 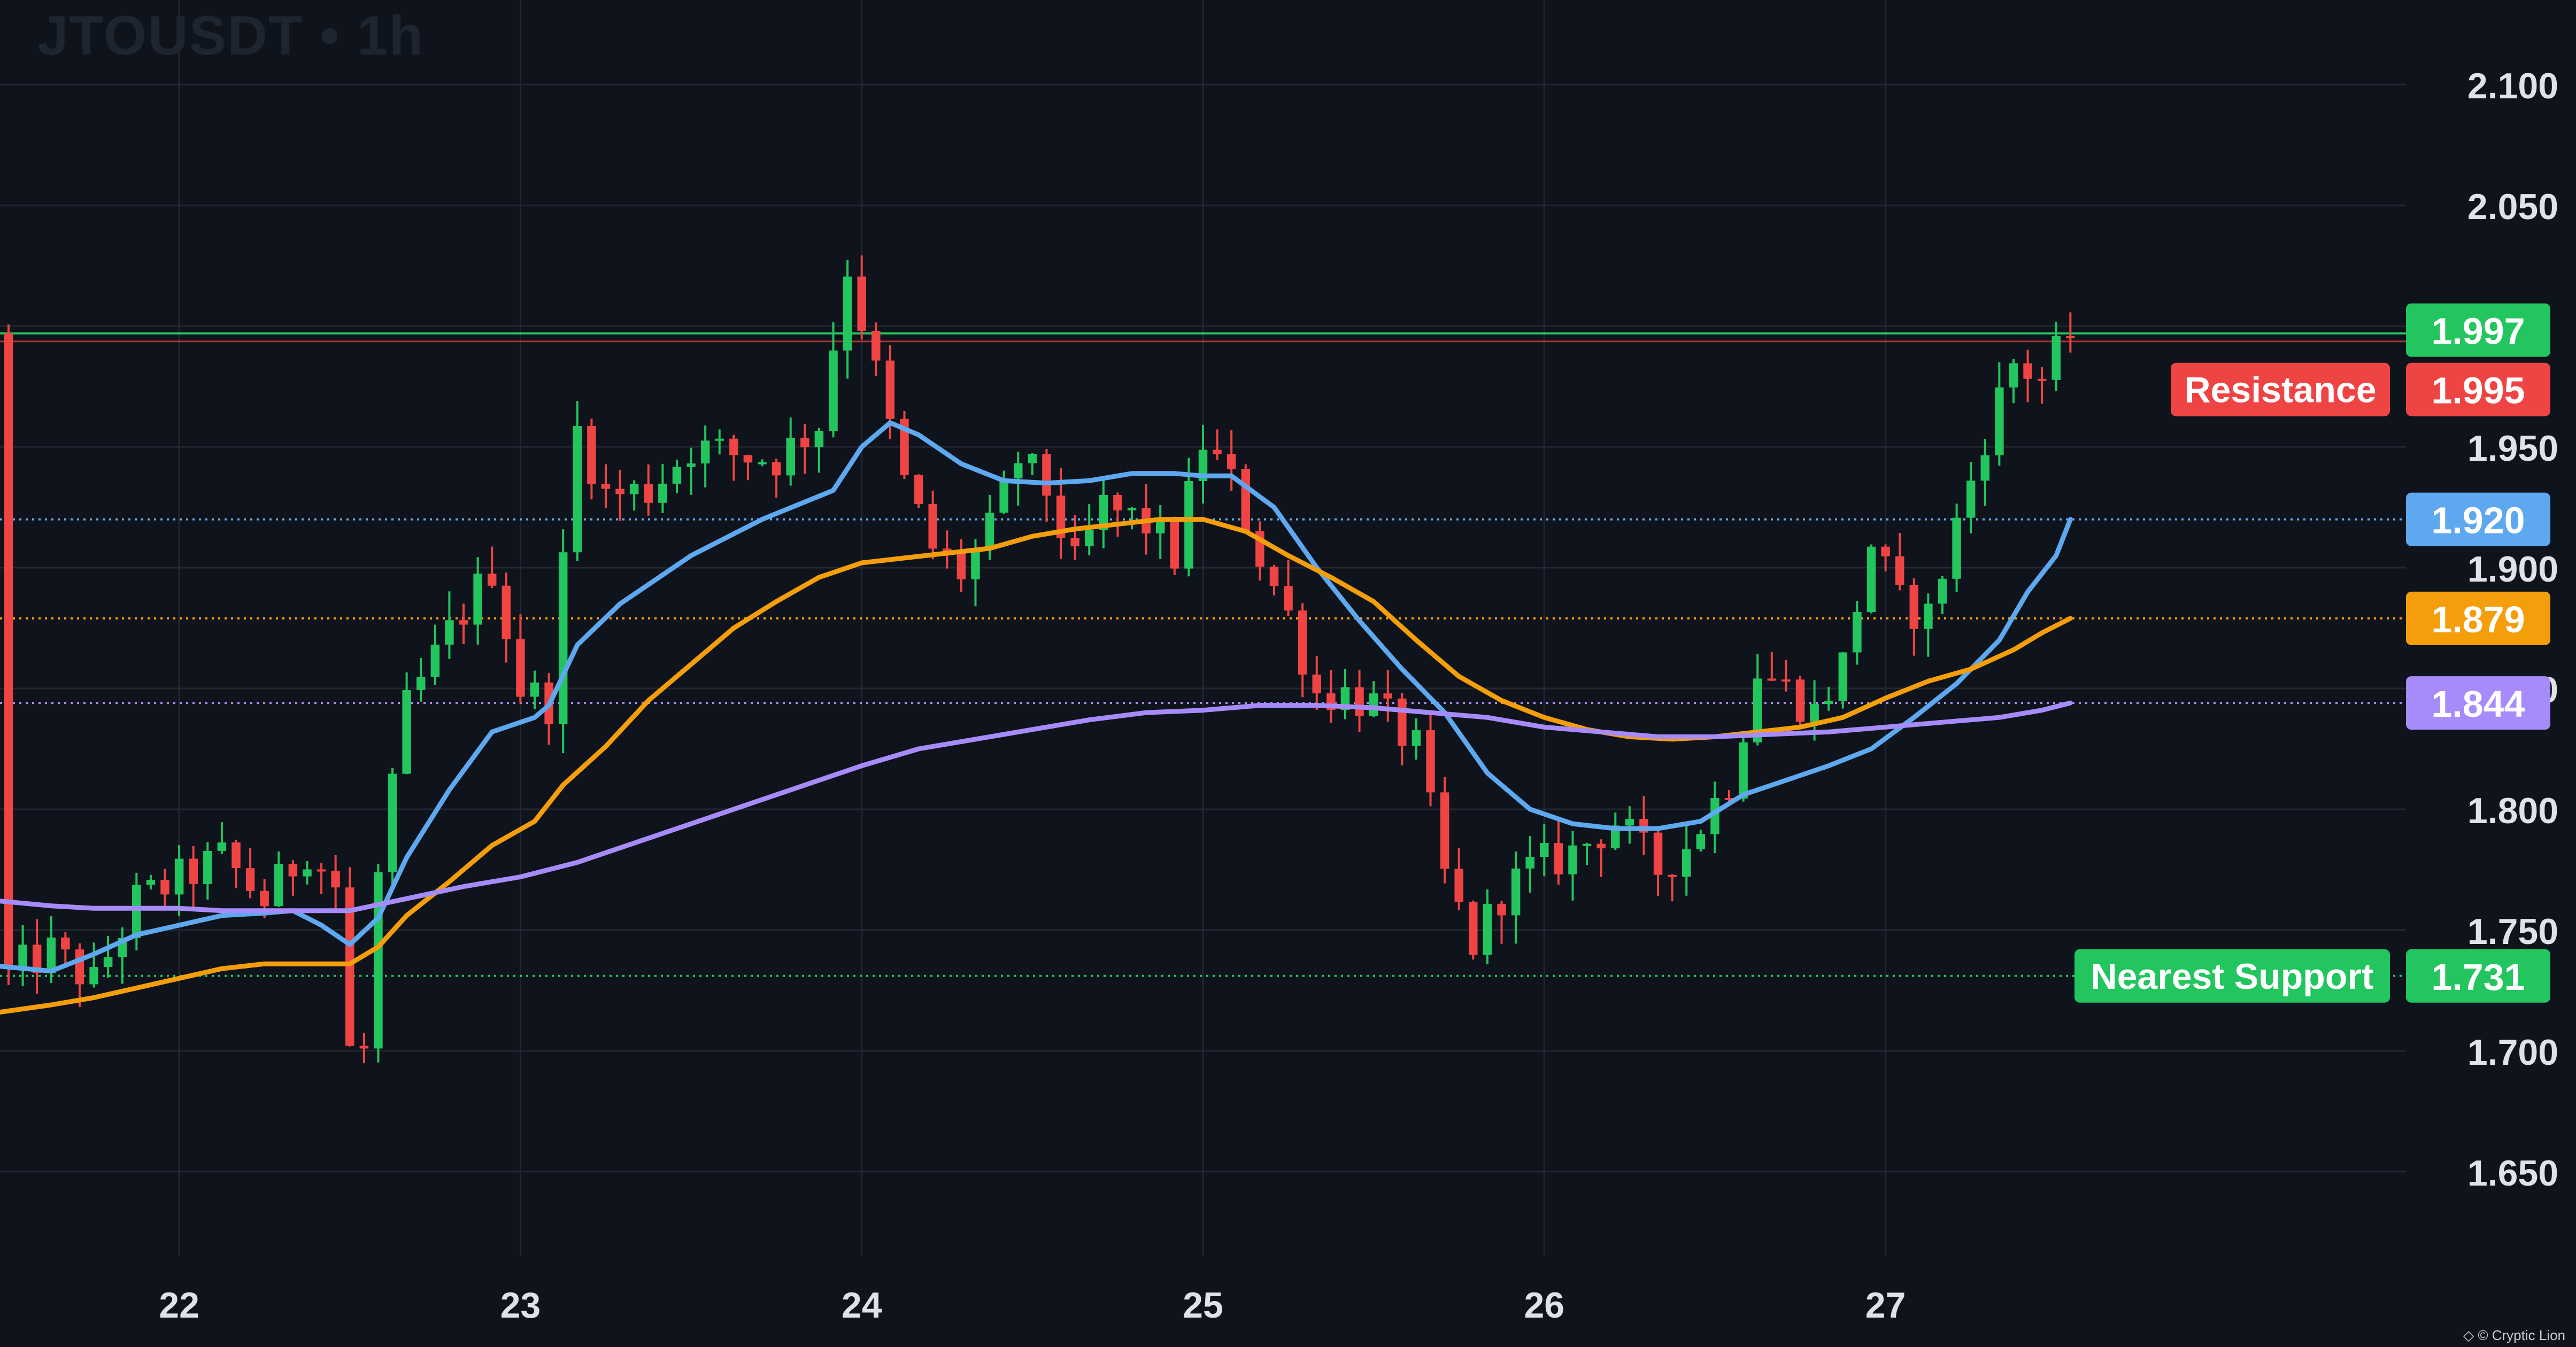 I want to click on price-tag-value: 1.920, so click(x=2478, y=520).